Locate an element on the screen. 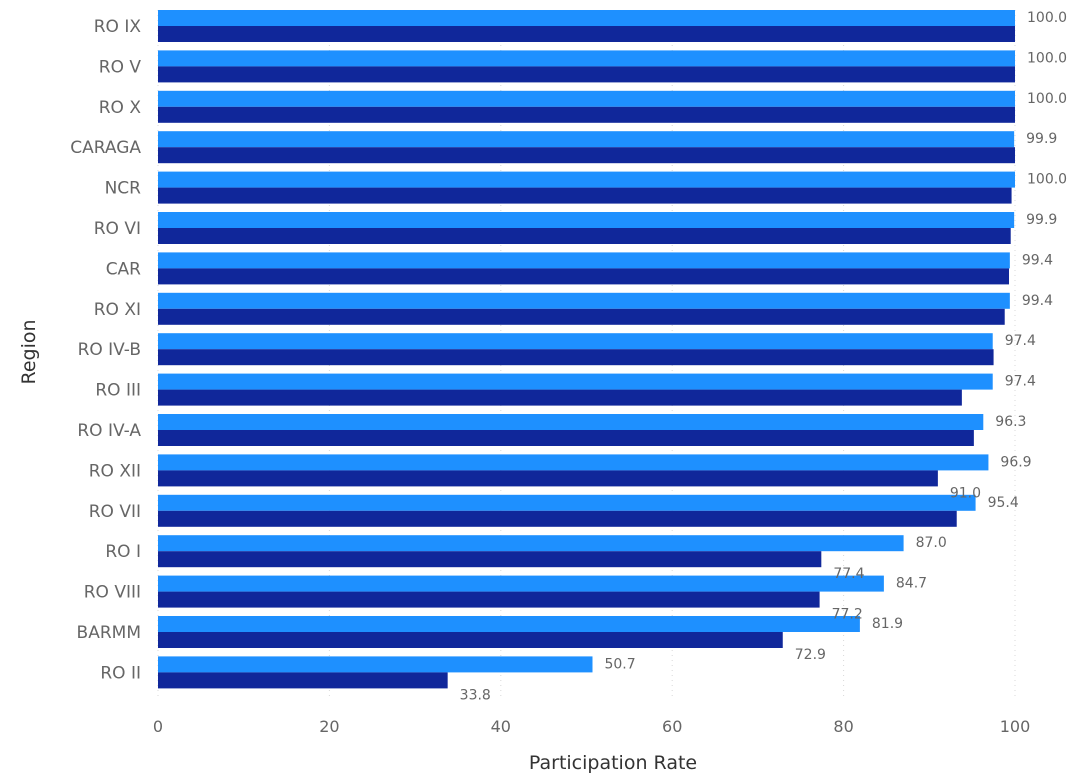 This screenshot has width=1083, height=776. data-label-series-1: 95.4 is located at coordinates (1003, 503).